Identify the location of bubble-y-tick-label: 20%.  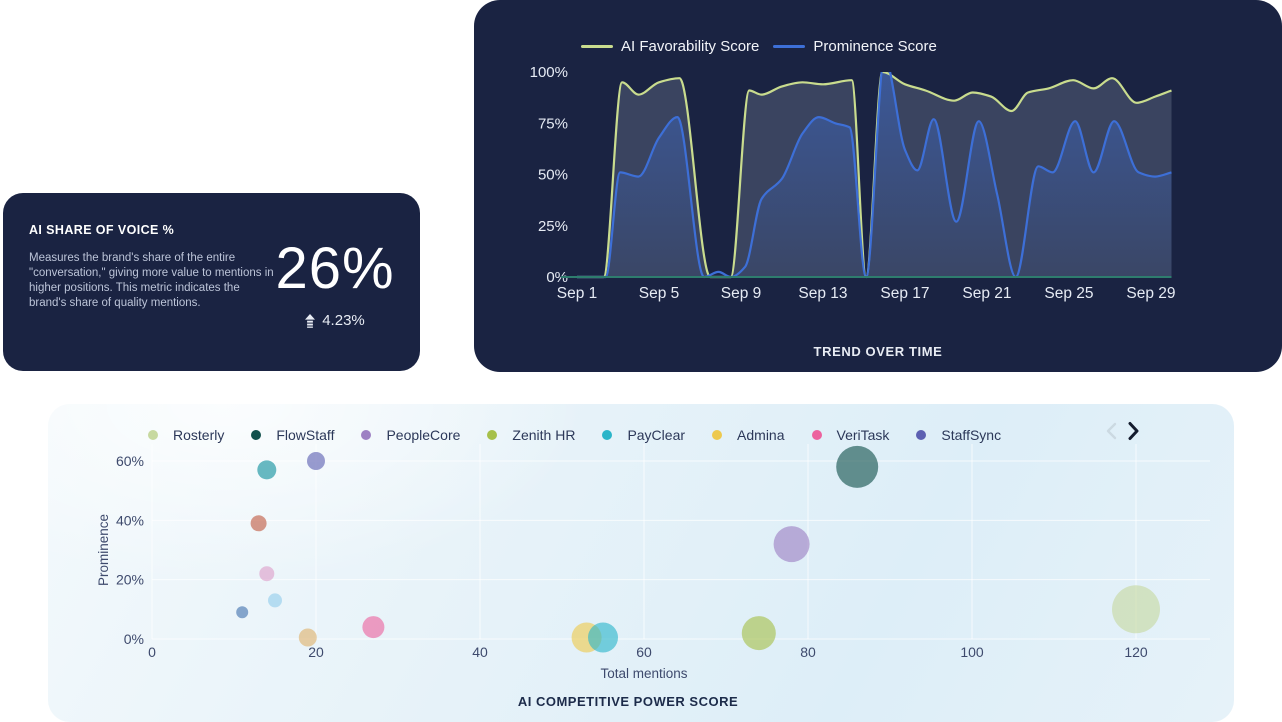
(130, 580).